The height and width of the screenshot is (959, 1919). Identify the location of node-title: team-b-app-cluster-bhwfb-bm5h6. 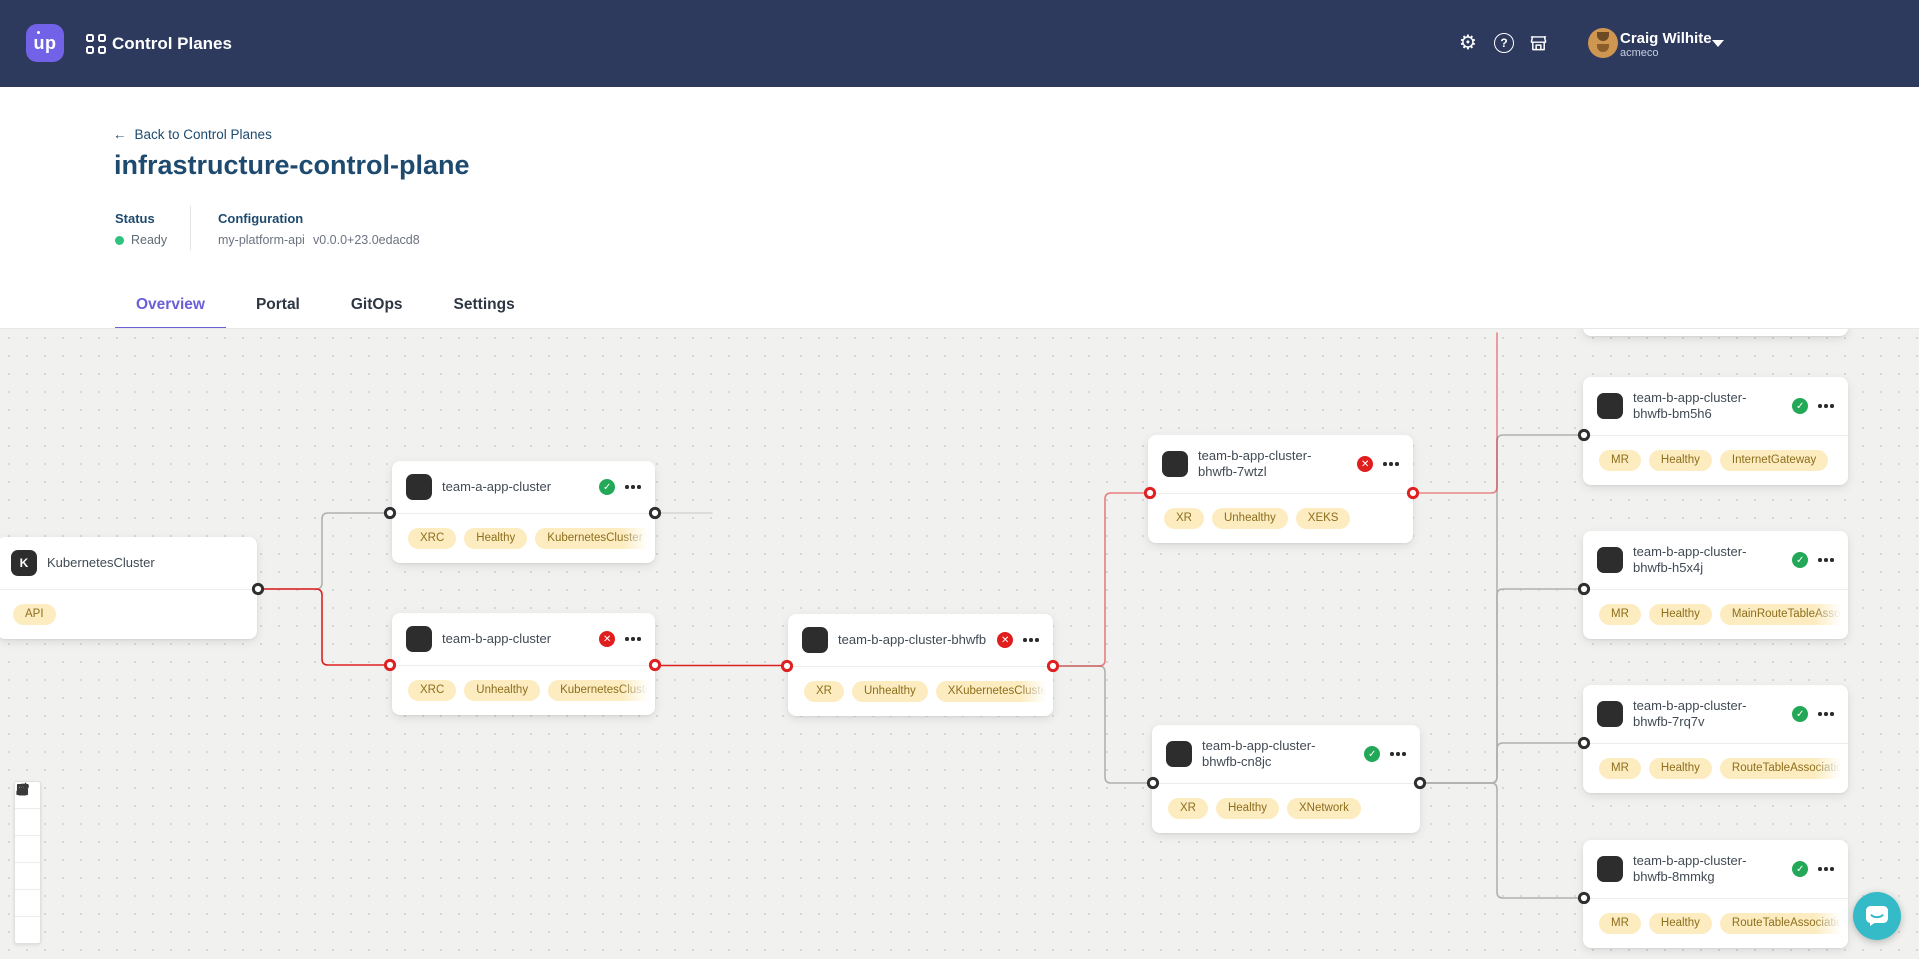
(1690, 405).